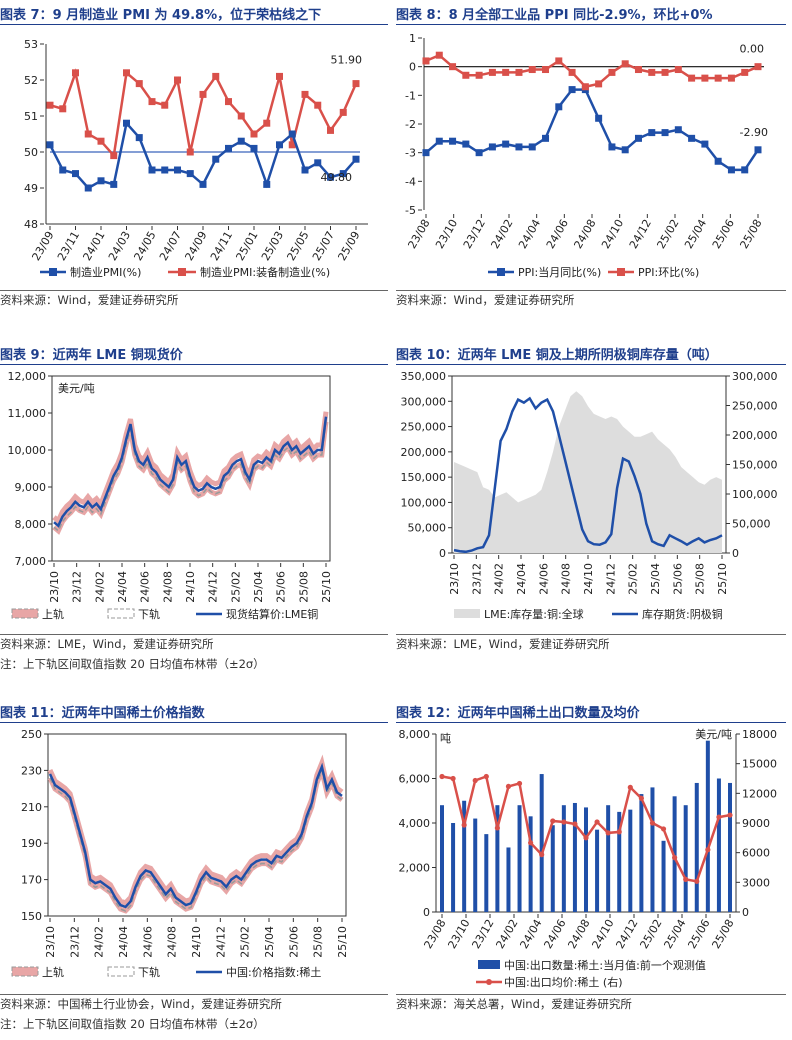 Image resolution: width=792 pixels, height=1040 pixels. What do you see at coordinates (221, 246) in the screenshot?
I see `x-tick-label: 24/11` at bounding box center [221, 246].